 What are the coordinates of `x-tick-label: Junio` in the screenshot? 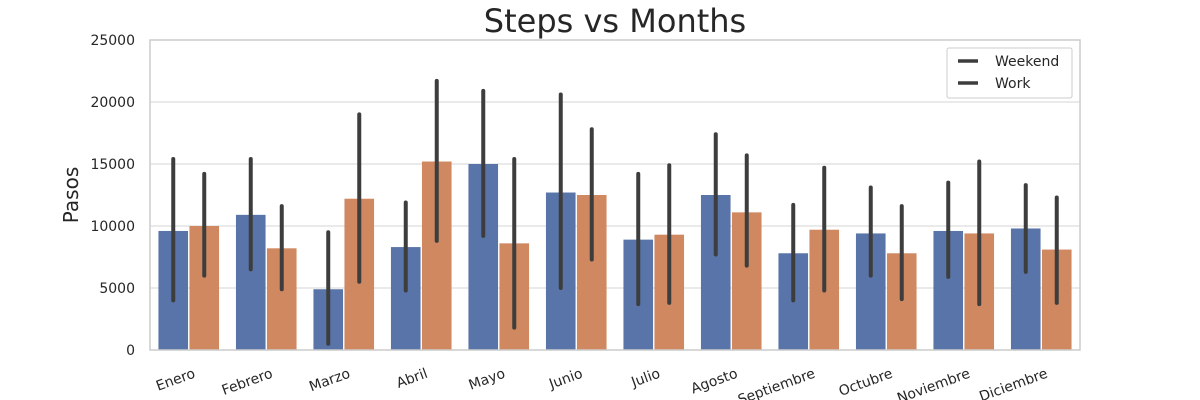 It's located at (565, 379).